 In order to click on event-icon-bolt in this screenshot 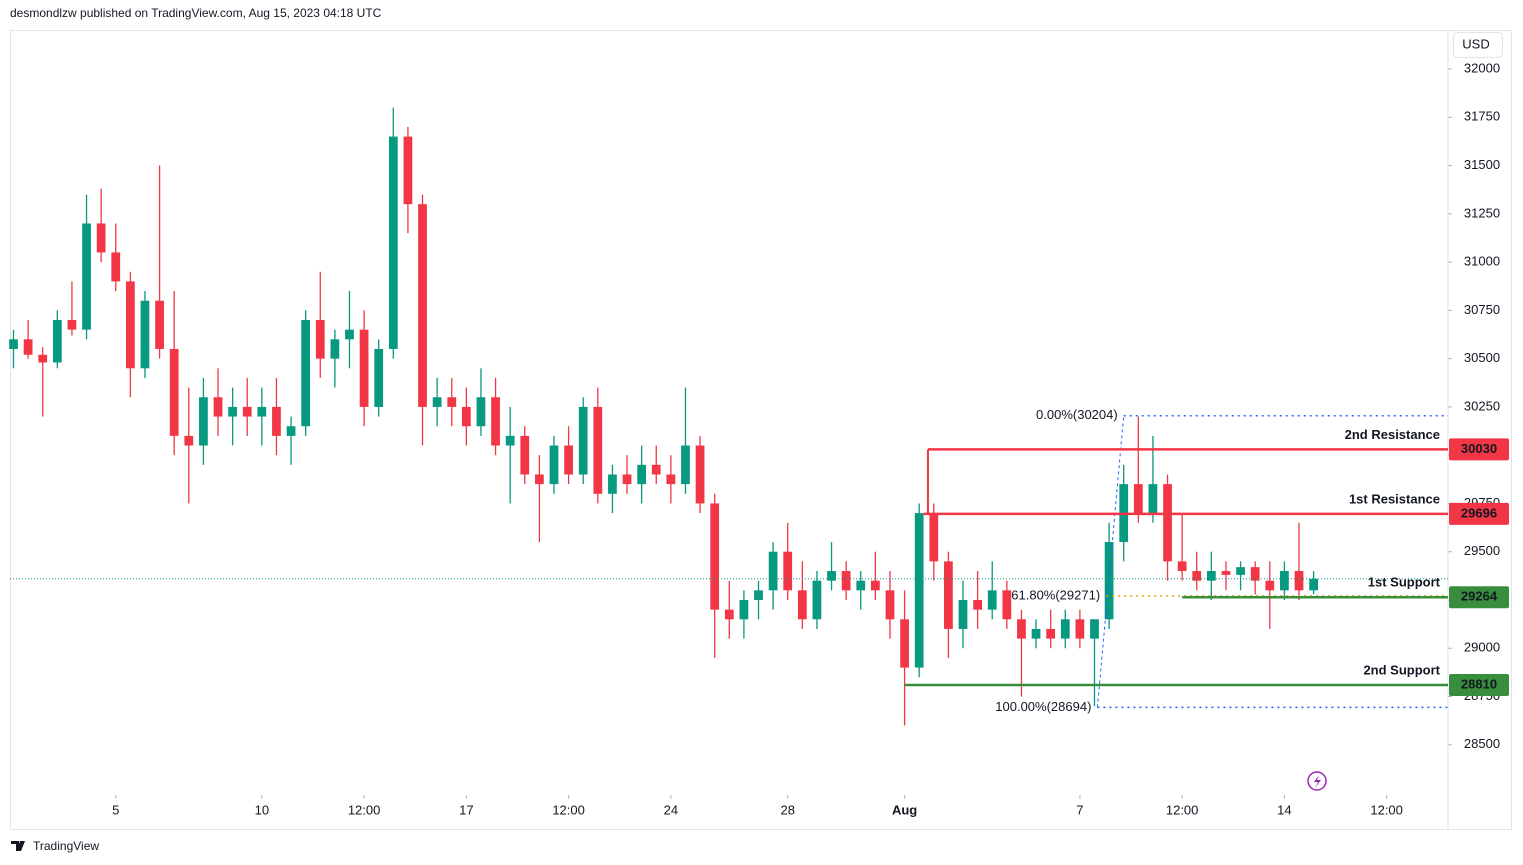, I will do `click(1317, 781)`.